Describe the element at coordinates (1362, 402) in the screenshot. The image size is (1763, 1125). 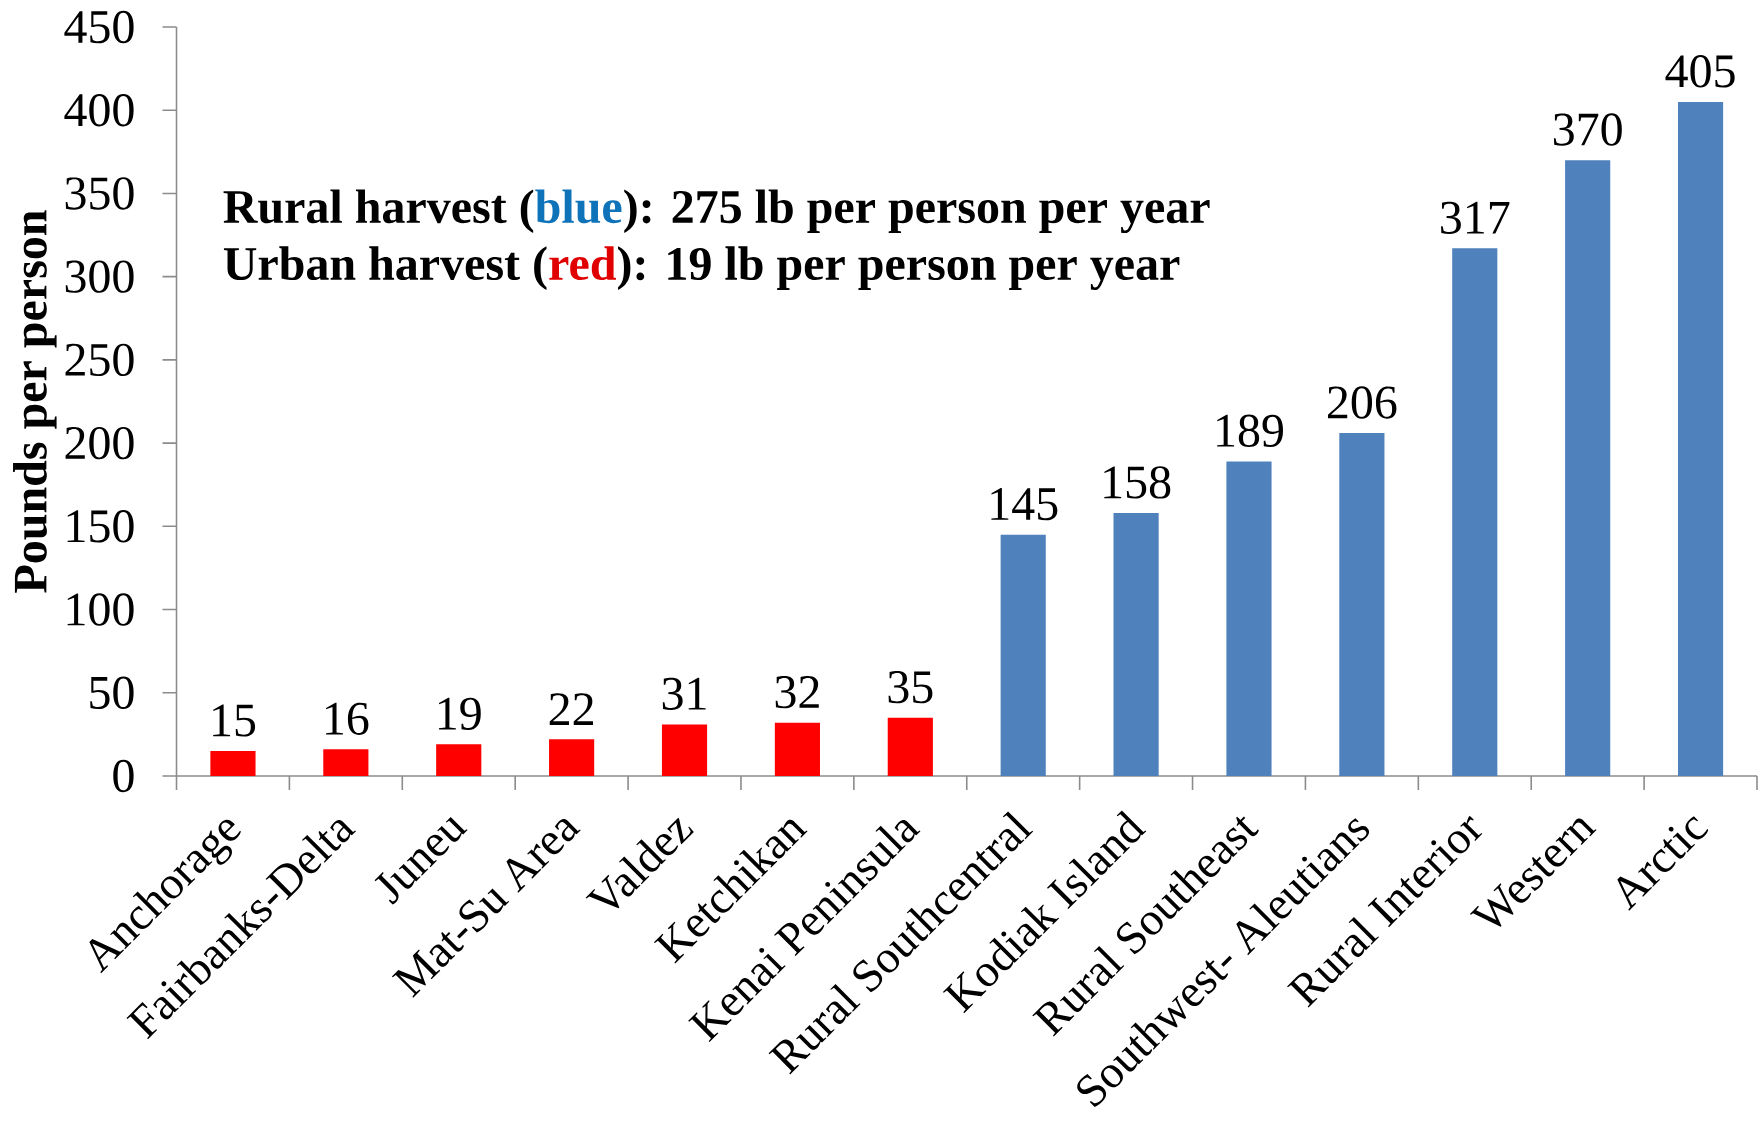
I see `data-label: 206` at that location.